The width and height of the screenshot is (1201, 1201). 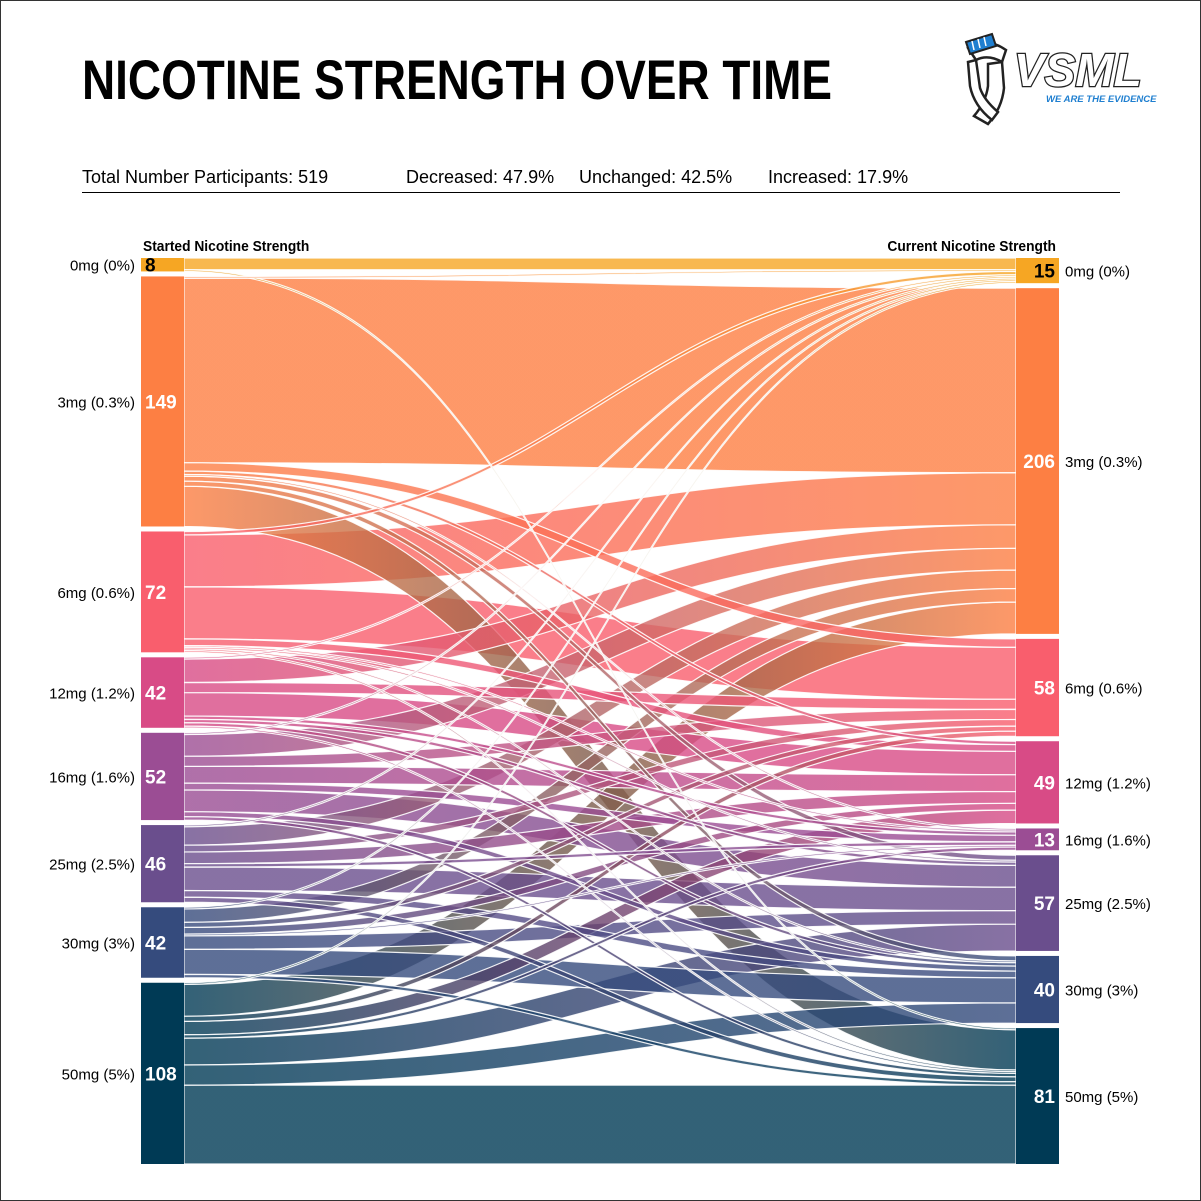 I want to click on right-node-label: 50mg (5%), so click(x=1101, y=1097).